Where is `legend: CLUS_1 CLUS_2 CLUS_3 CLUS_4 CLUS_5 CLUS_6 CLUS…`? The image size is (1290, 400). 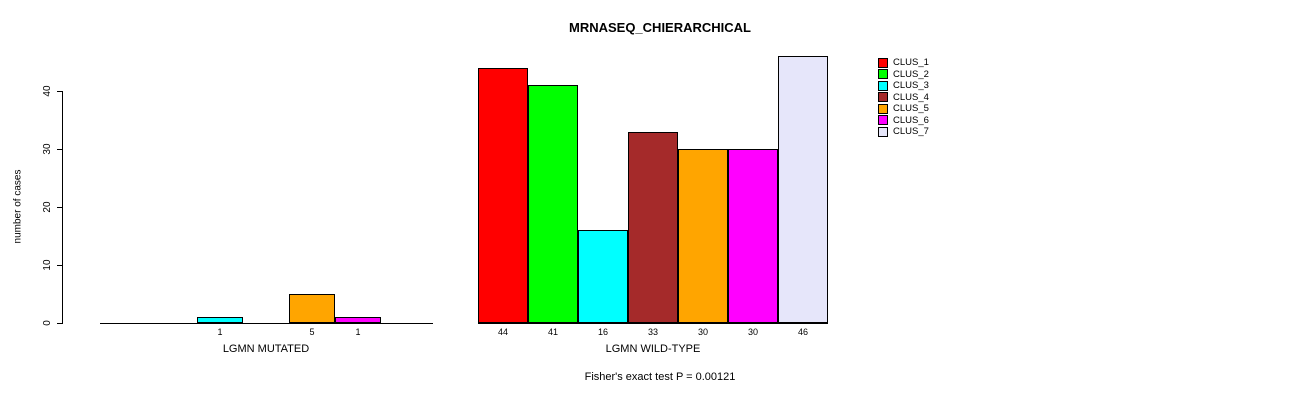
legend: CLUS_1 CLUS_2 CLUS_3 CLUS_4 CLUS_5 CLUS_6 CLUS… is located at coordinates (903, 97).